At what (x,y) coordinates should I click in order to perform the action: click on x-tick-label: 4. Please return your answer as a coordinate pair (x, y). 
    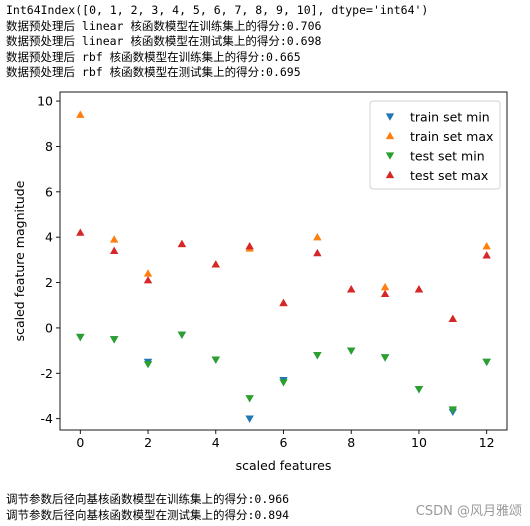
    Looking at the image, I should click on (216, 442).